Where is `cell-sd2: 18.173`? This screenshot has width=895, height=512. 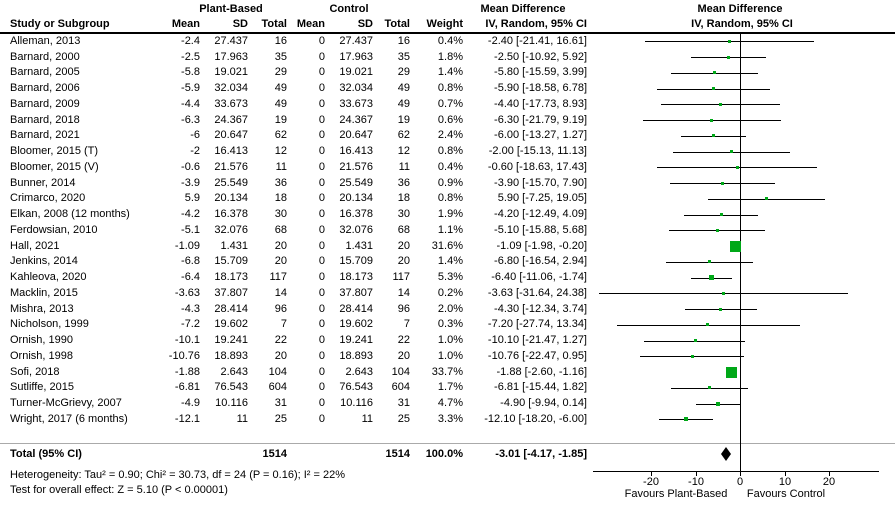 cell-sd2: 18.173 is located at coordinates (356, 277).